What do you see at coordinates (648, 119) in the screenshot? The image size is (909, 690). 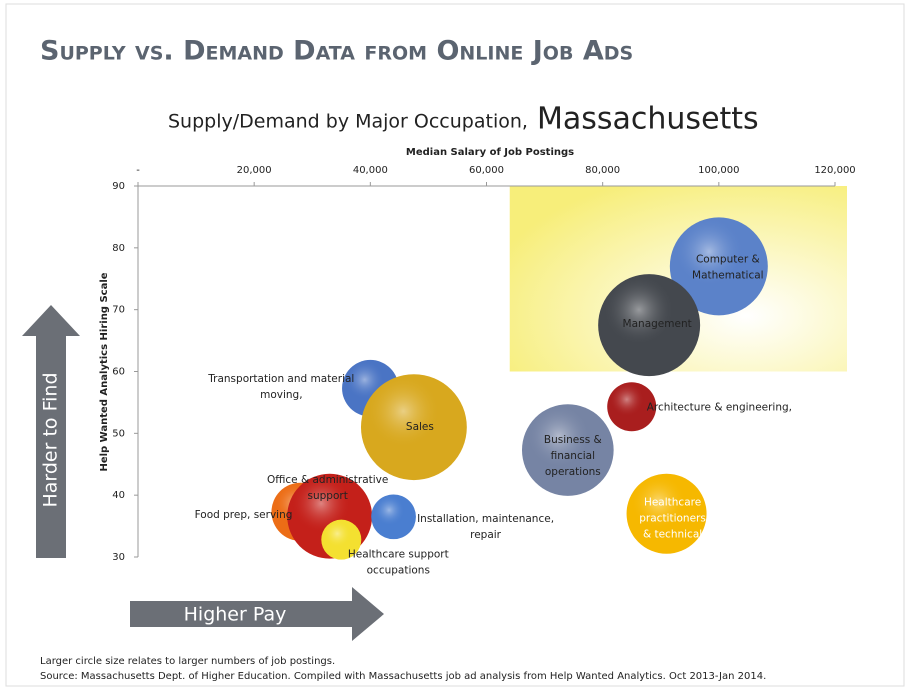 I see `chart-title-region: Massachusetts` at bounding box center [648, 119].